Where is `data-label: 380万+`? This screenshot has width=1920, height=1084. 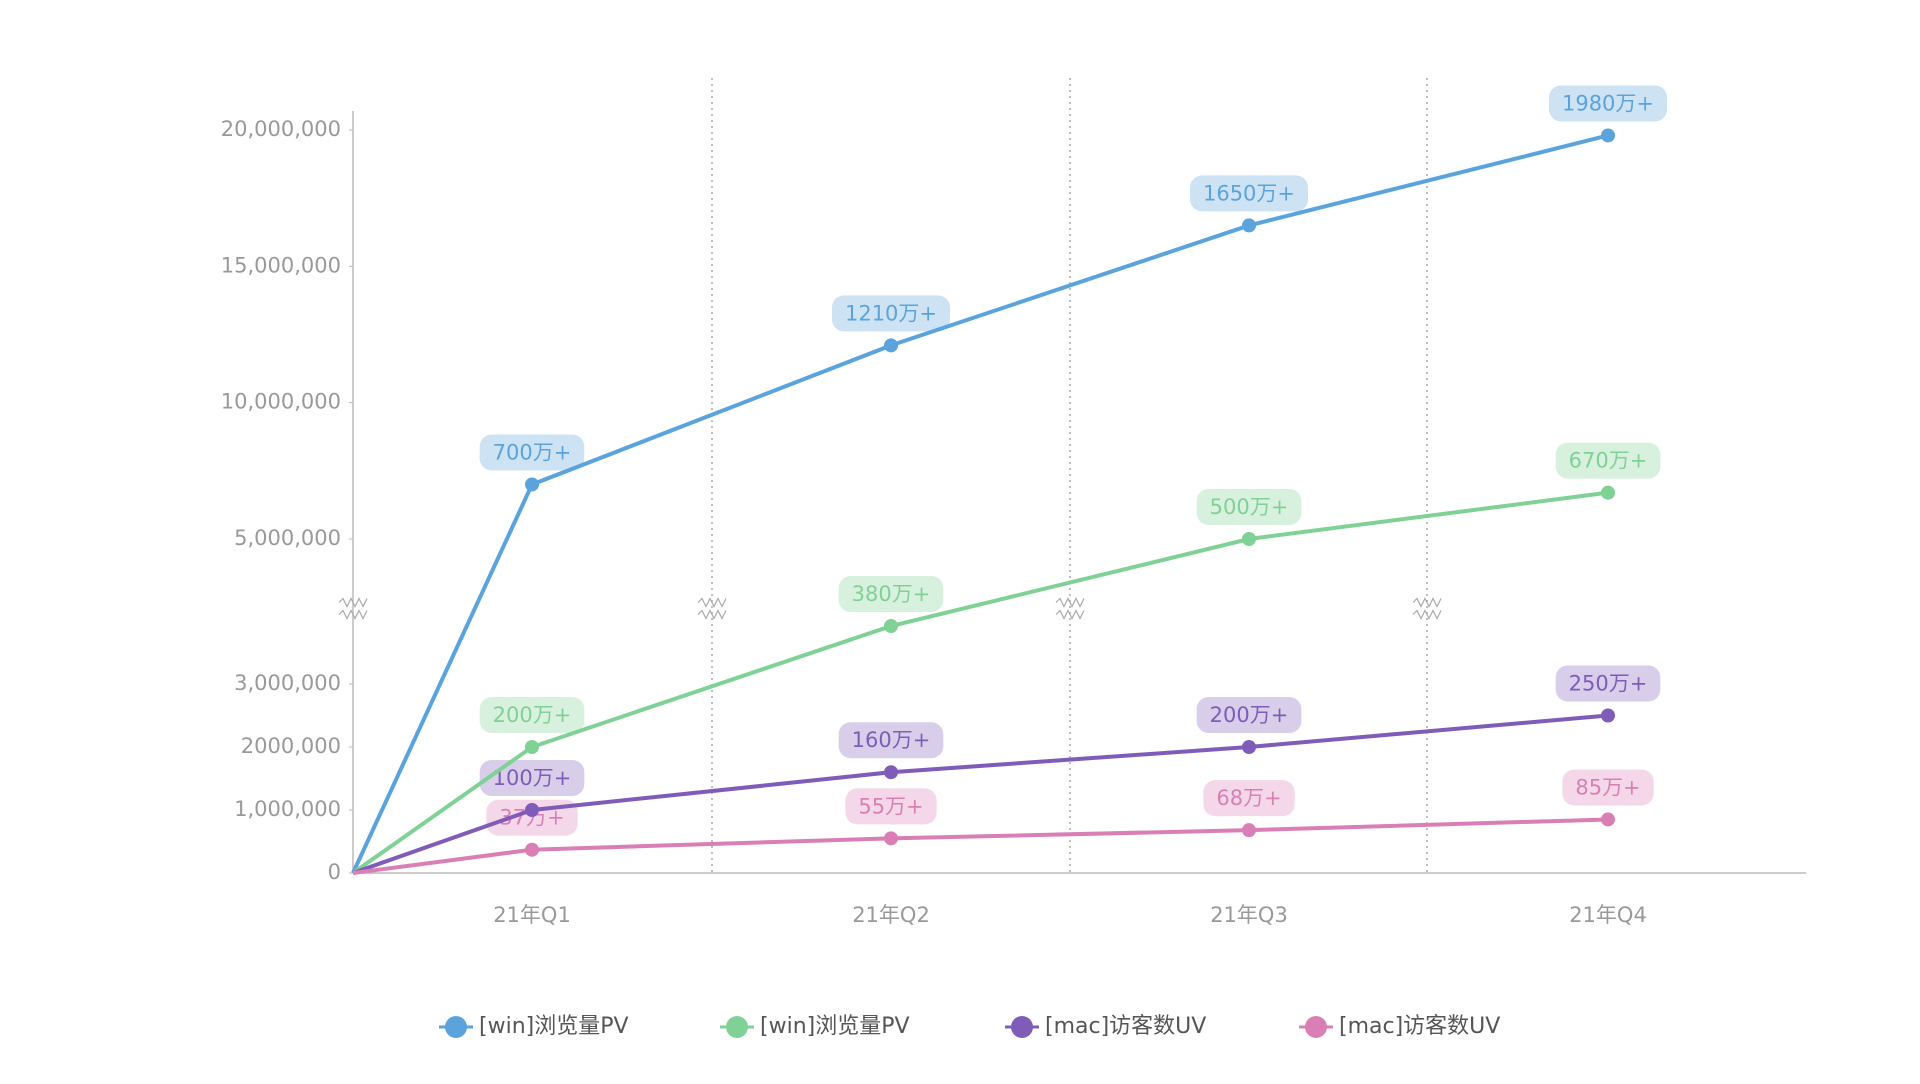 data-label: 380万+ is located at coordinates (891, 594).